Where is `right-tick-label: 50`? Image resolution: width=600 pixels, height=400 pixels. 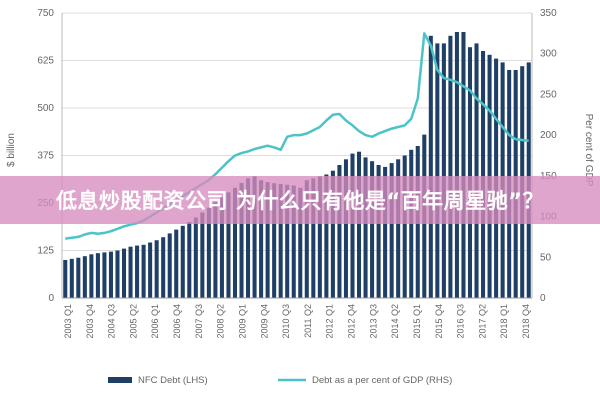 right-tick-label: 50 is located at coordinates (546, 257).